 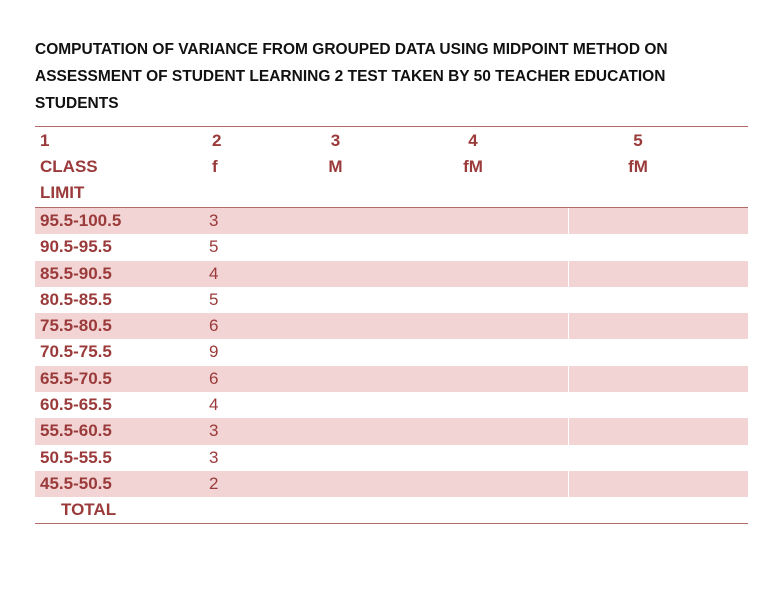 What do you see at coordinates (391, 300) in the screenshot?
I see `table-row: 80.5-85.5 5` at bounding box center [391, 300].